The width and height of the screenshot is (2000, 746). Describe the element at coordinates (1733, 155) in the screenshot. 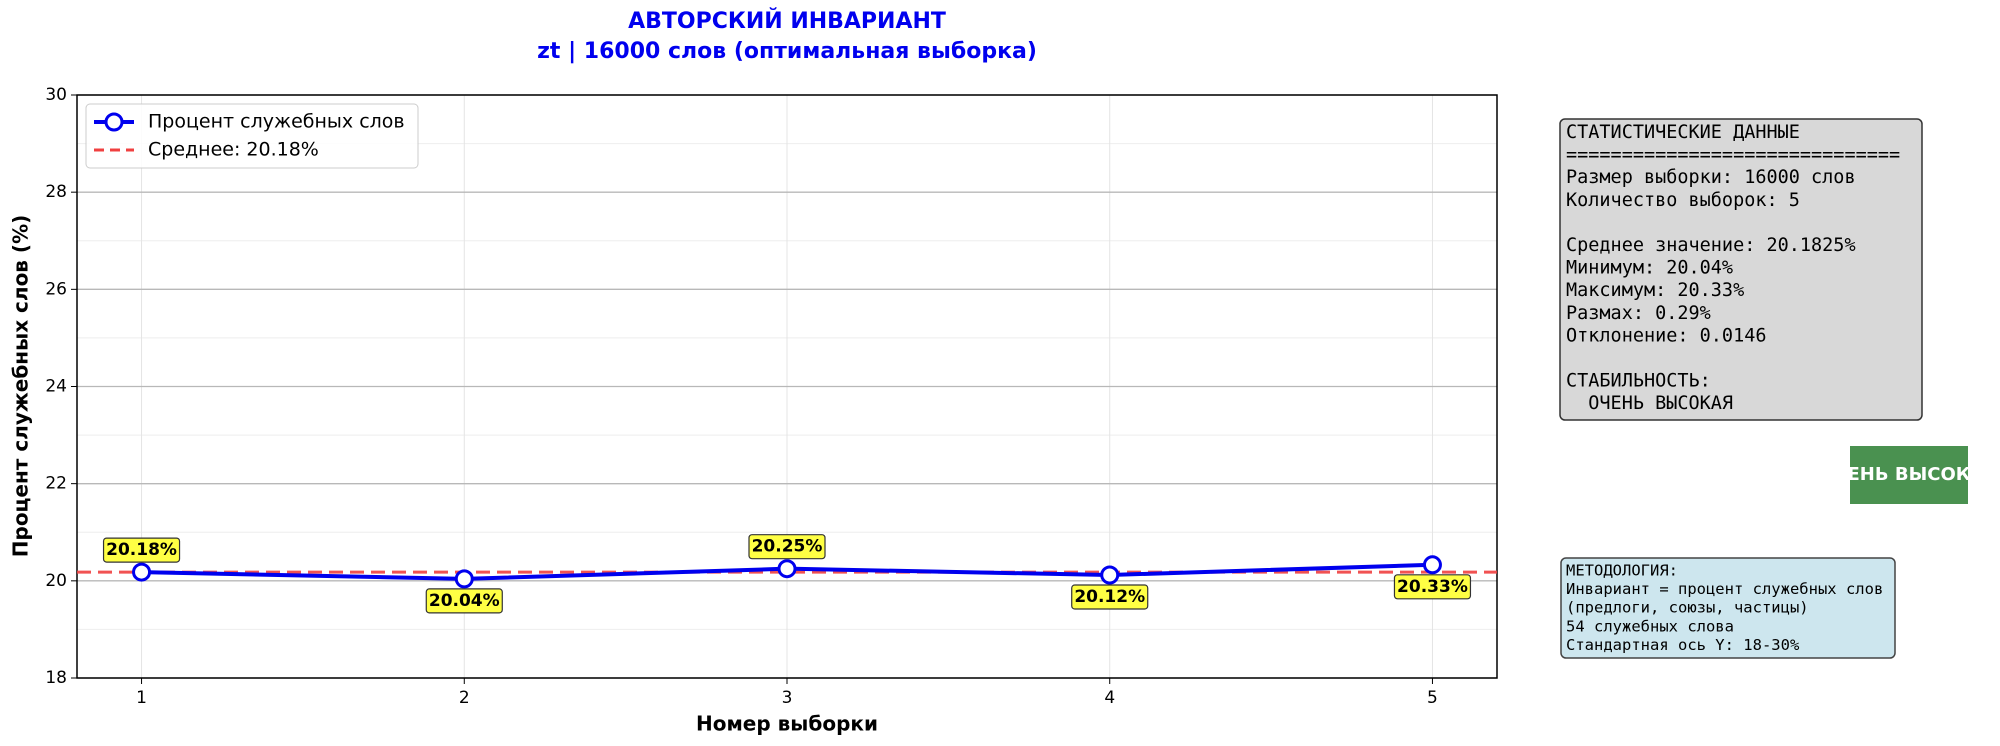

I see `stats-line: ==============================` at that location.